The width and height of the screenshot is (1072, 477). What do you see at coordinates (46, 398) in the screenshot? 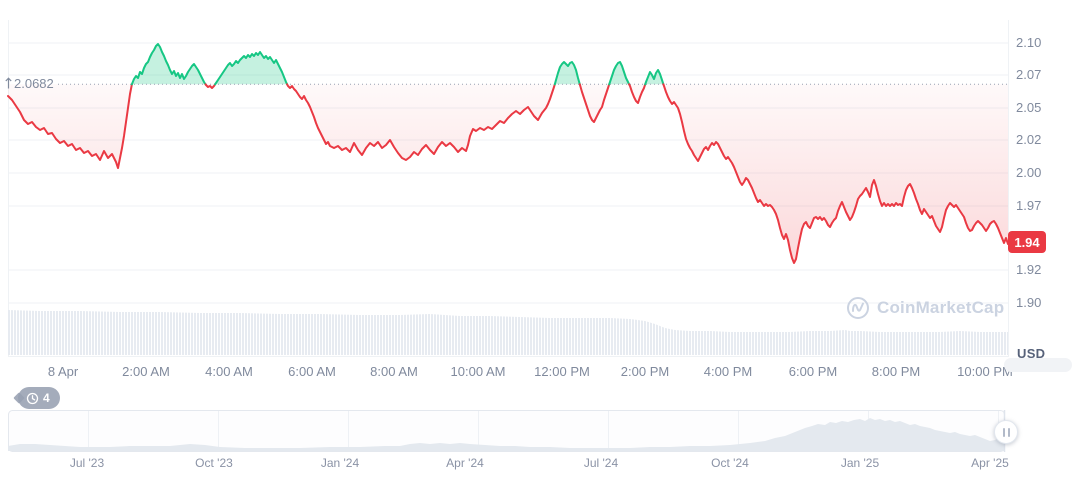
I see `history-count-value: 4` at bounding box center [46, 398].